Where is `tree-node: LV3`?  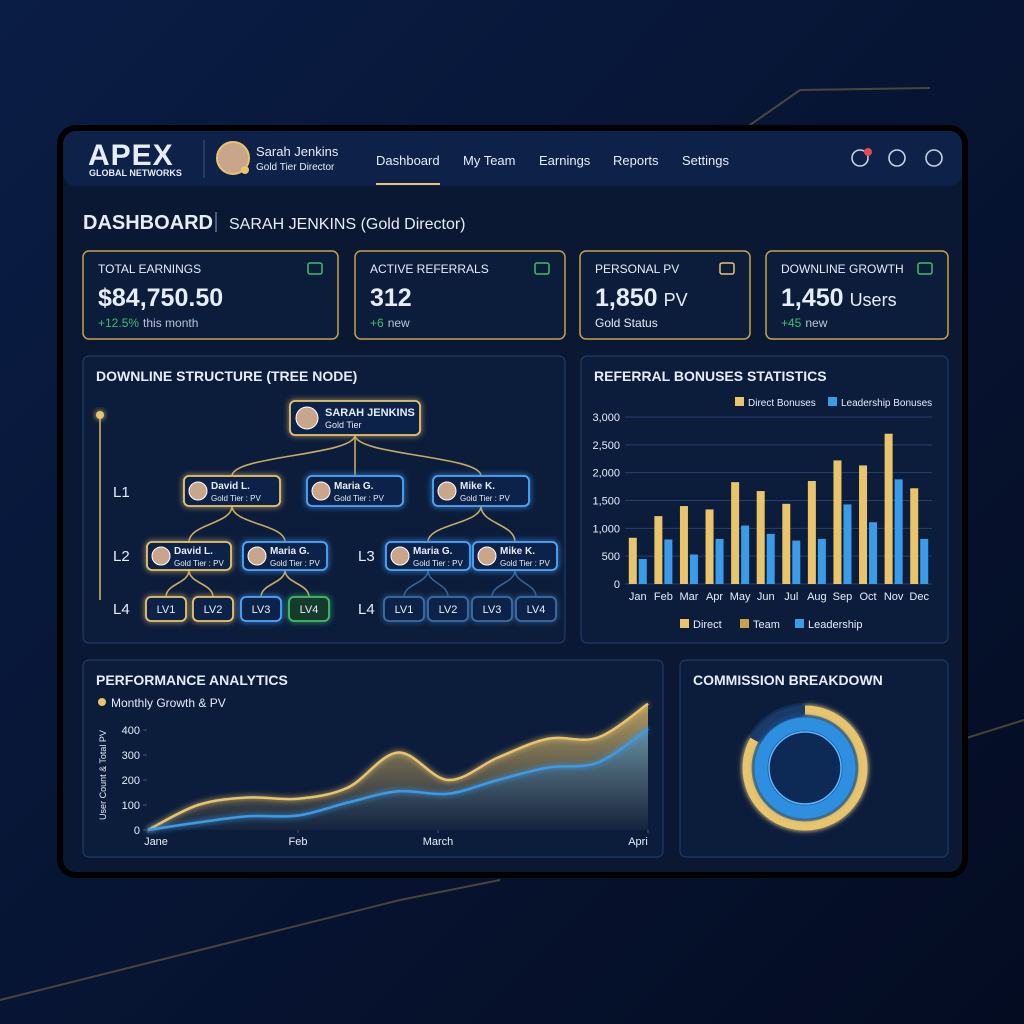 tree-node: LV3 is located at coordinates (492, 609).